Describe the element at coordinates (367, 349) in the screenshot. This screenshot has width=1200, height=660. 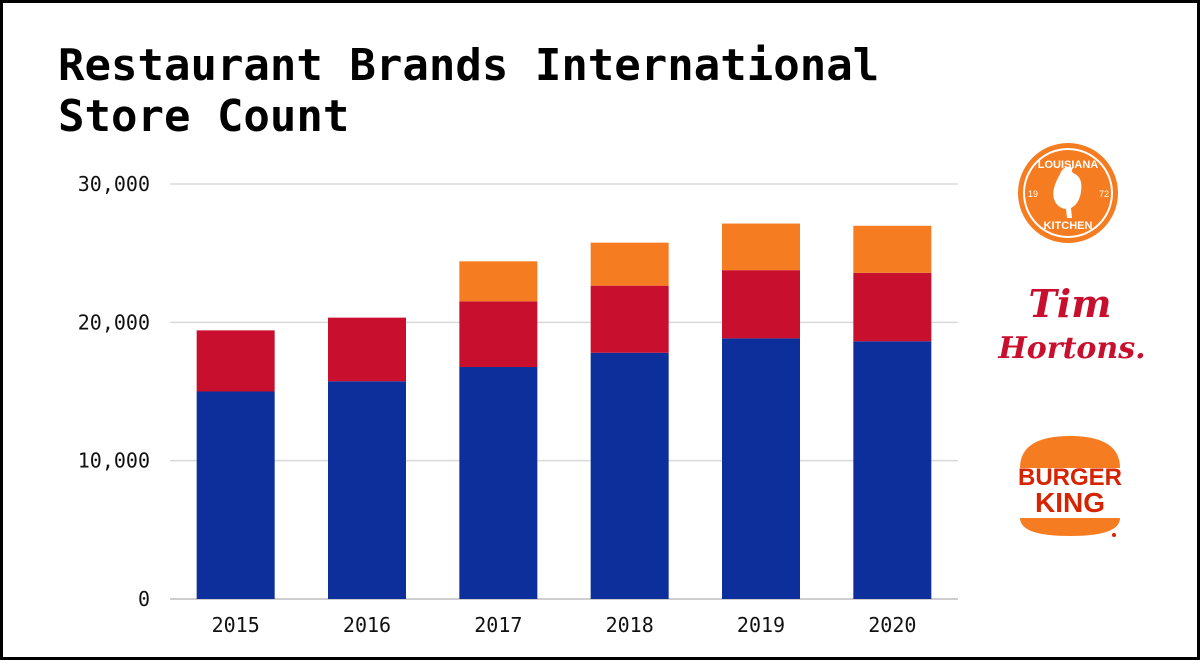
I see `bar-tim-hortons-2016` at that location.